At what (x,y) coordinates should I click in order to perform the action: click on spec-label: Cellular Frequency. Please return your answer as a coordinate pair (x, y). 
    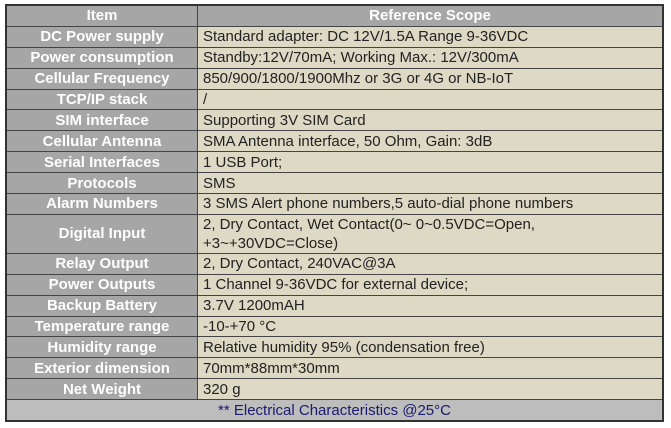
    Looking at the image, I should click on (101, 78).